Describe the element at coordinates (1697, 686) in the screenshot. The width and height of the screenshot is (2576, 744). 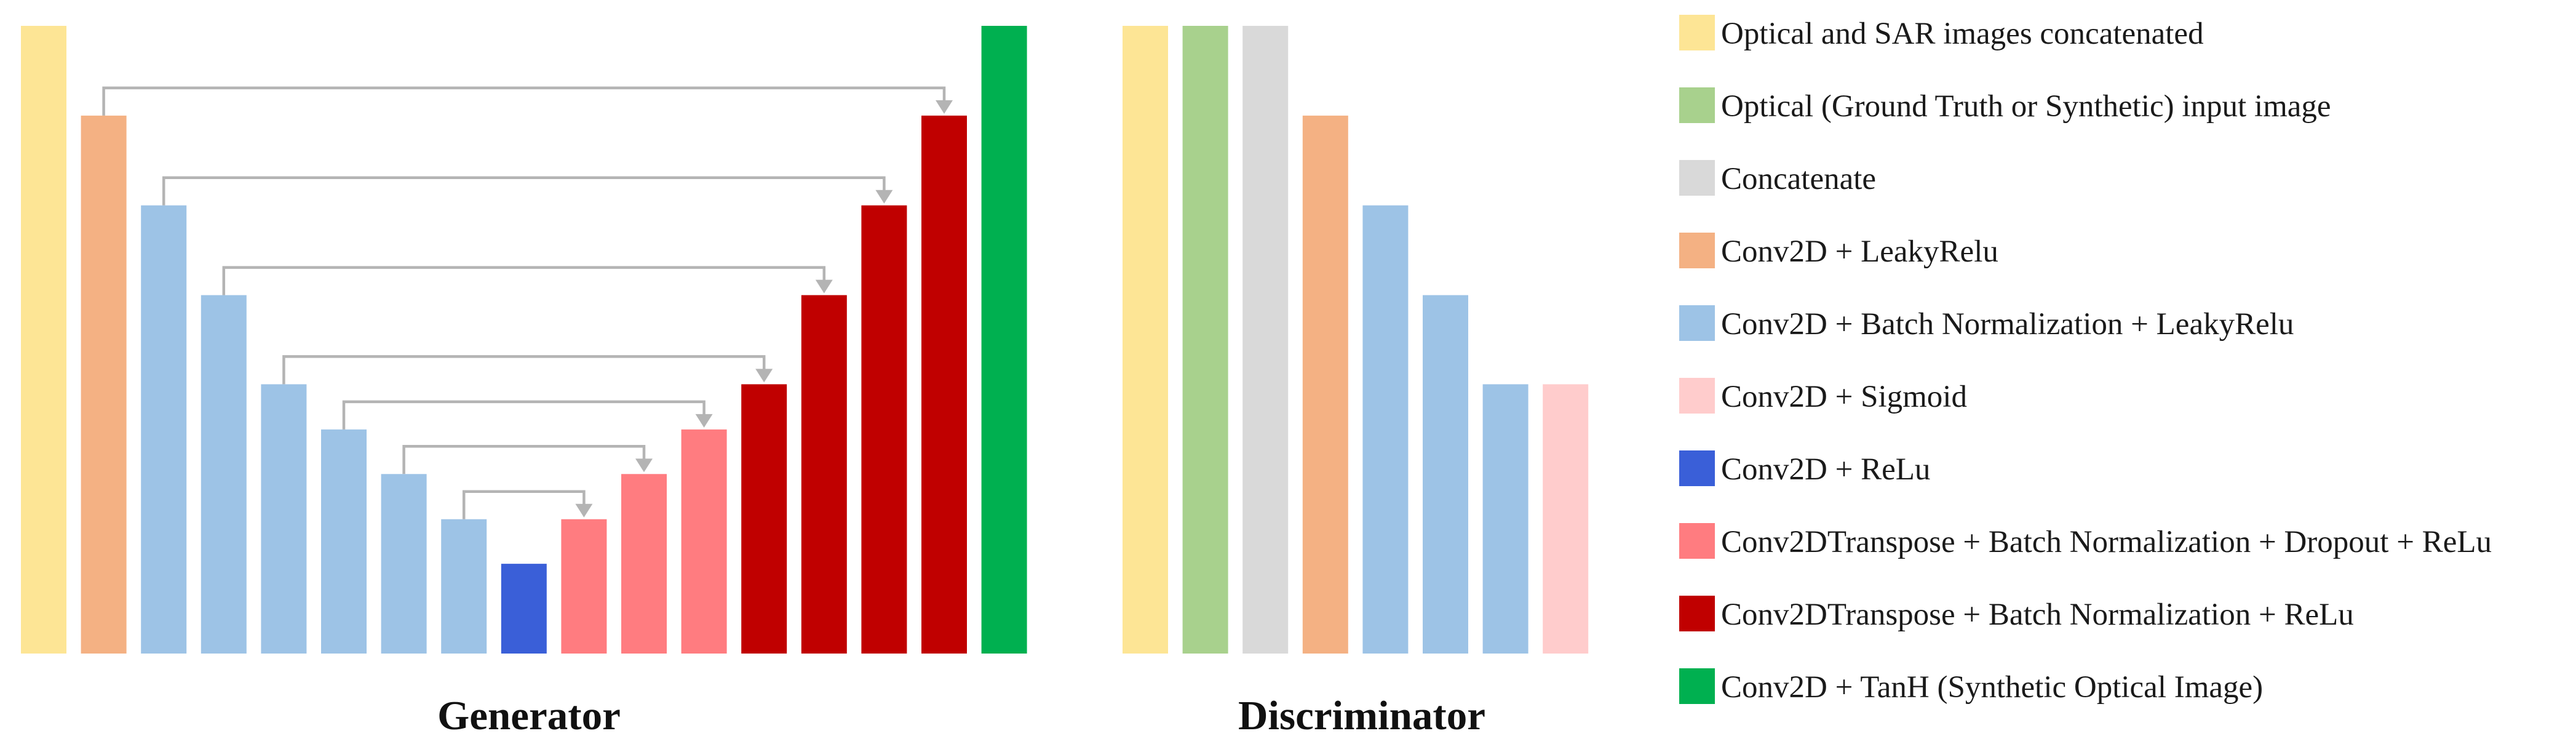
I see `legend-swatch-conv-tanh` at that location.